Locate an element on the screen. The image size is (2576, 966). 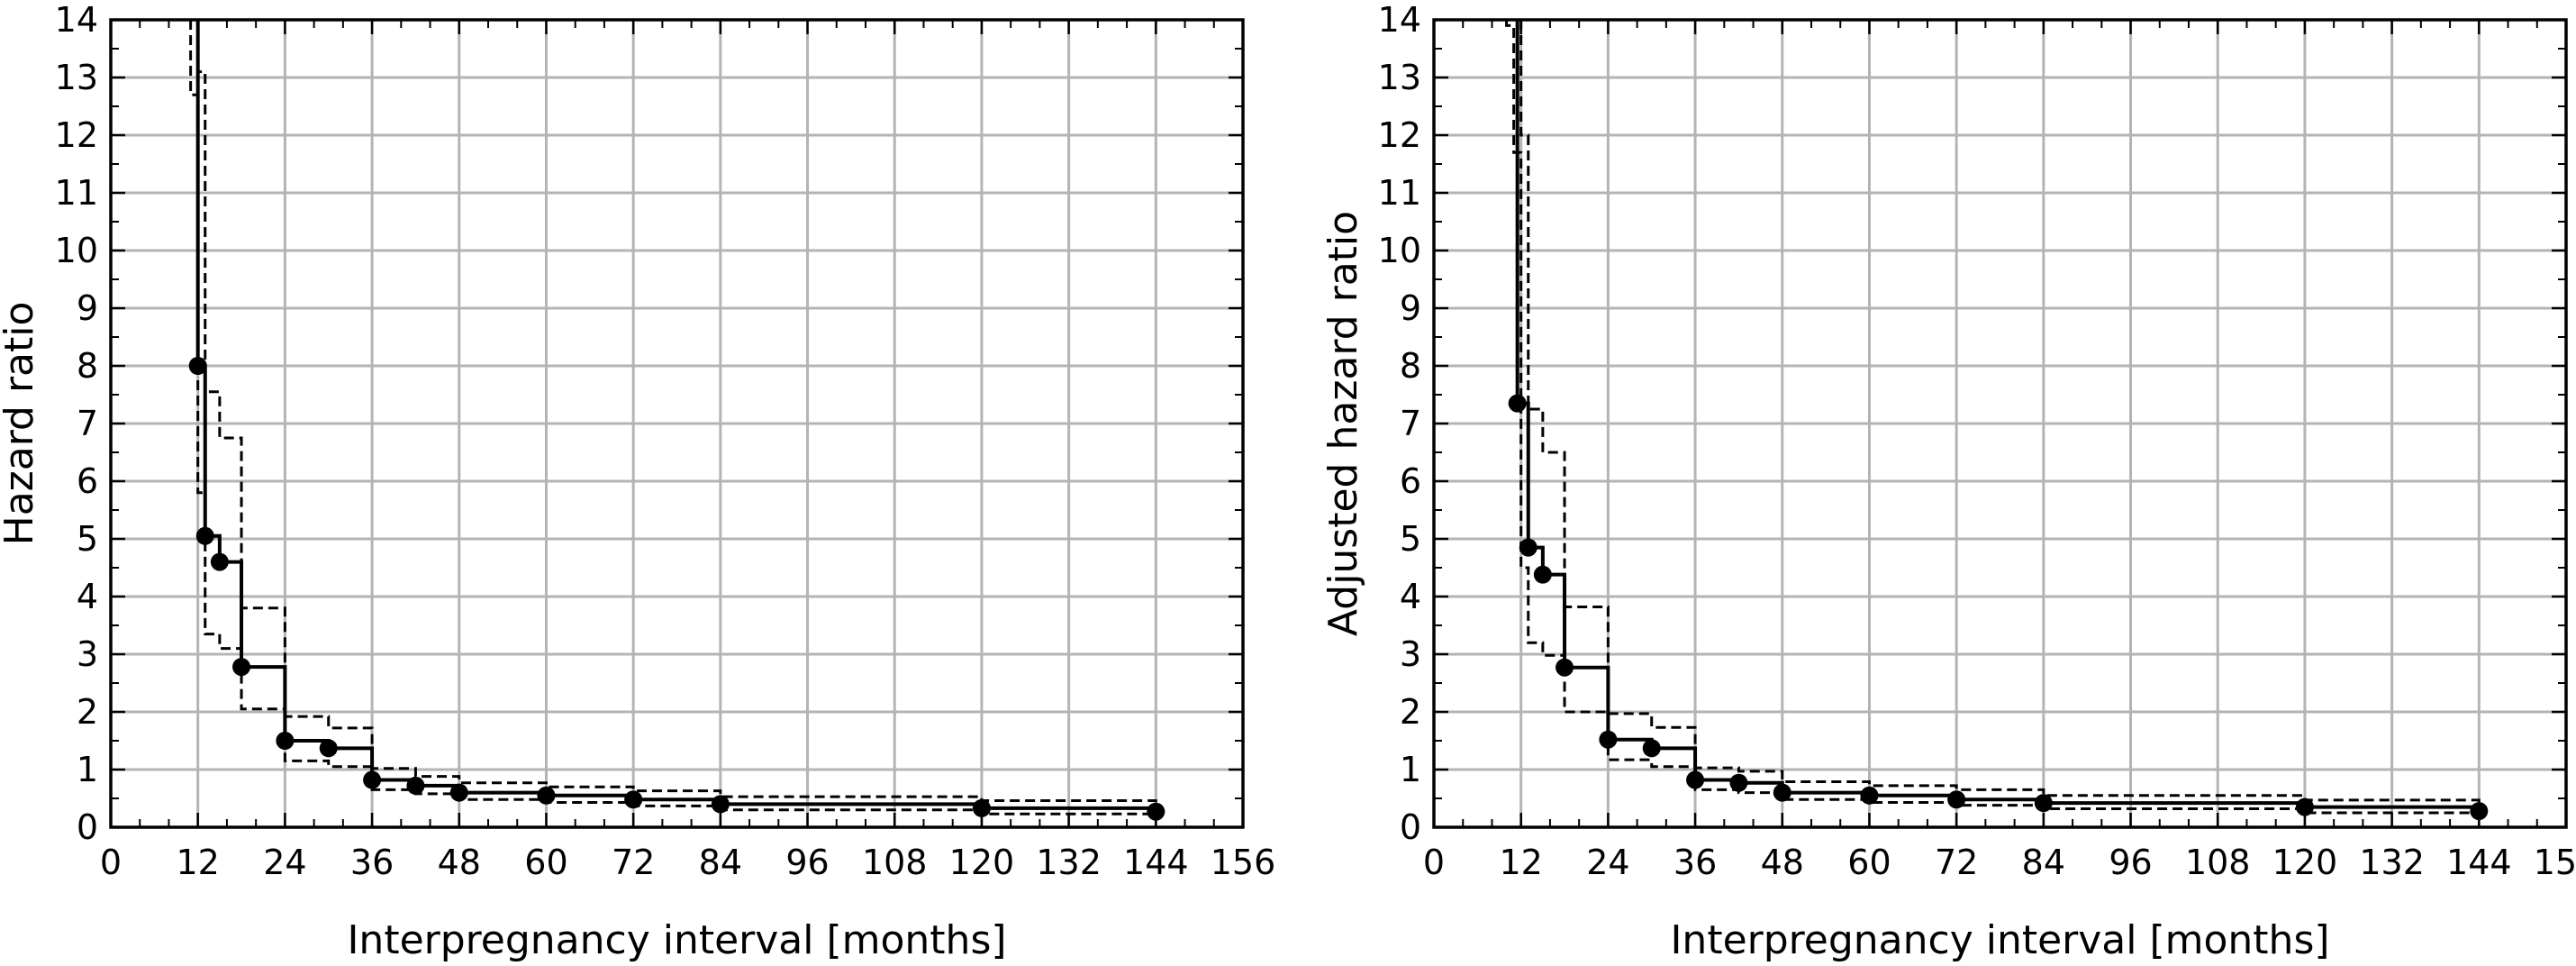
y-axis-label: Adjusted hazard ratio is located at coordinates (1343, 423).